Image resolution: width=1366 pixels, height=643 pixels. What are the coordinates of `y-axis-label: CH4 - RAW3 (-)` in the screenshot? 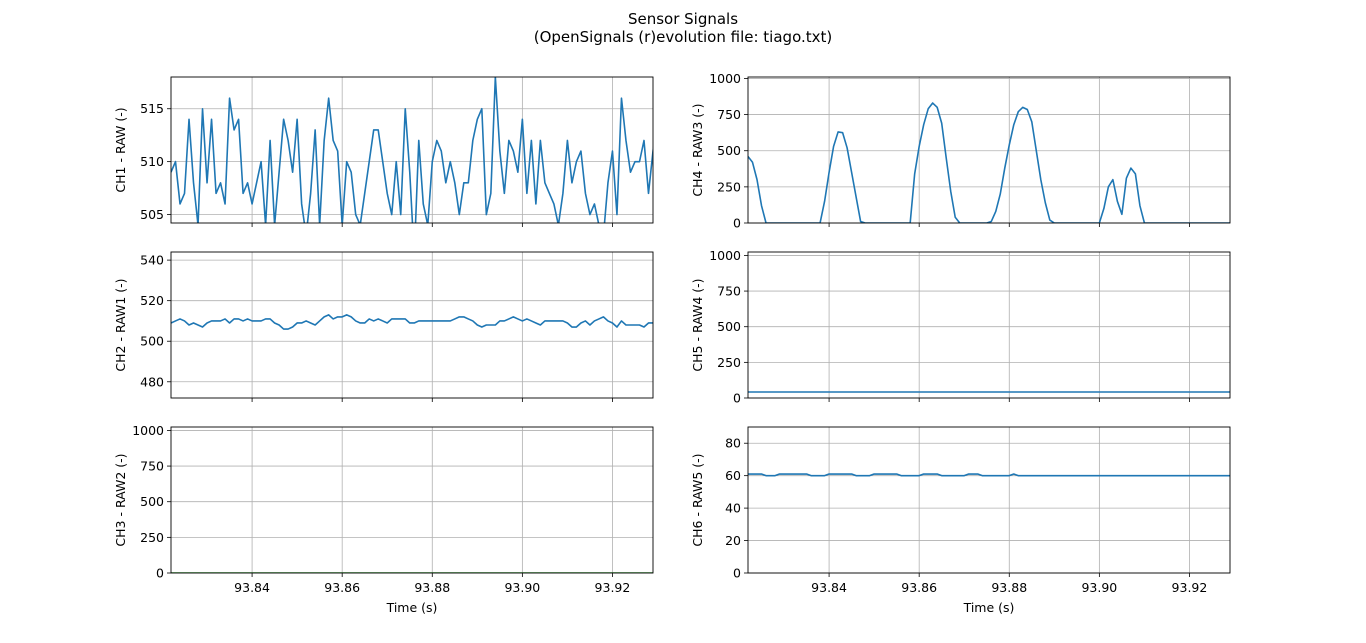 It's located at (697, 149).